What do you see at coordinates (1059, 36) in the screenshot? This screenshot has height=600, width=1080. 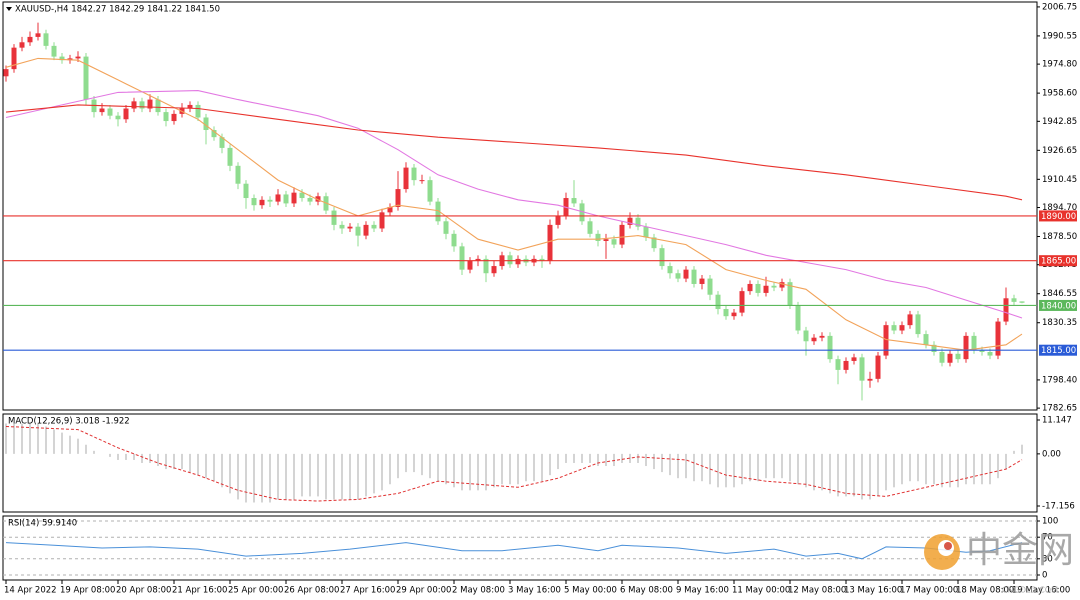 I see `y-tick-label: 1990.55` at bounding box center [1059, 36].